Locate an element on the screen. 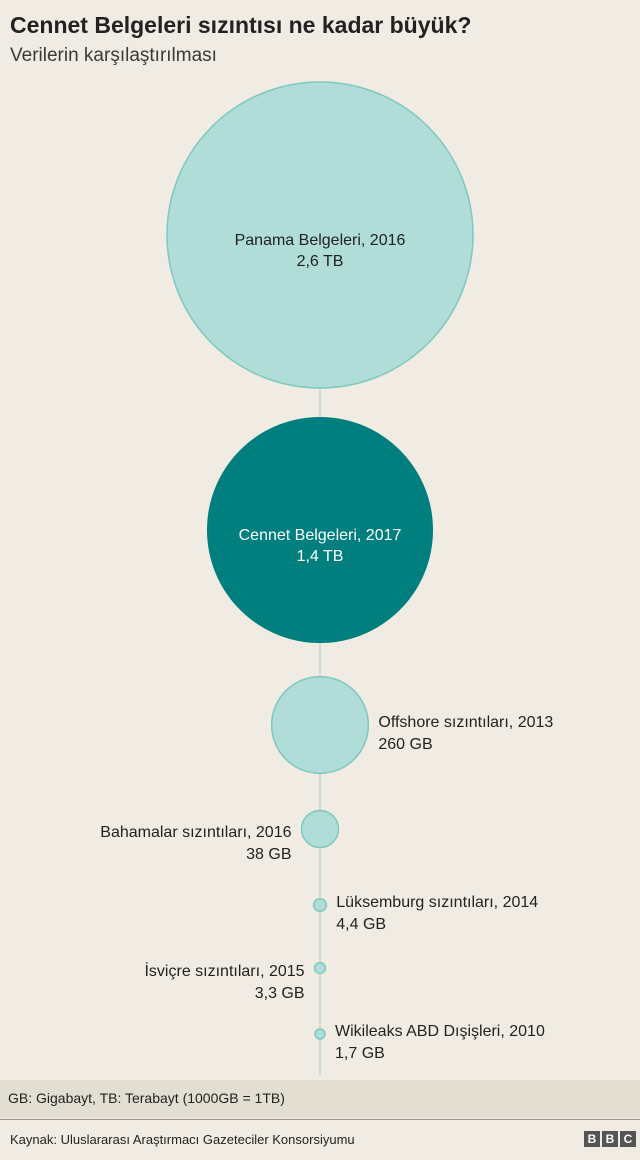  bubble-label-4: Lüksemburg sızıntıları, 2014 is located at coordinates (437, 902).